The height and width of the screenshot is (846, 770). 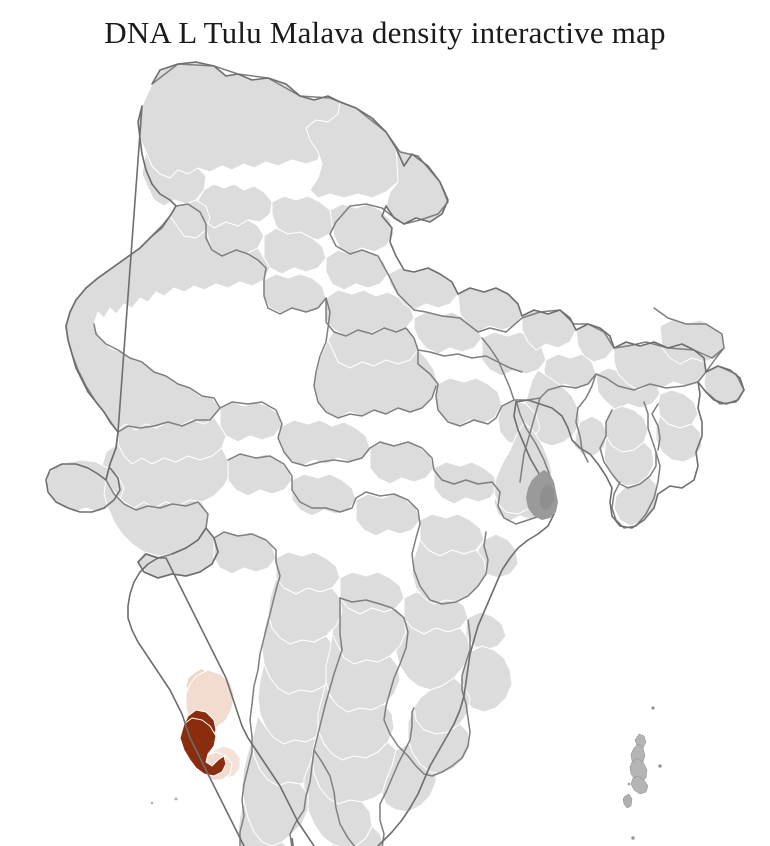 What do you see at coordinates (542, 495) in the screenshot?
I see `sundarbans-delta` at bounding box center [542, 495].